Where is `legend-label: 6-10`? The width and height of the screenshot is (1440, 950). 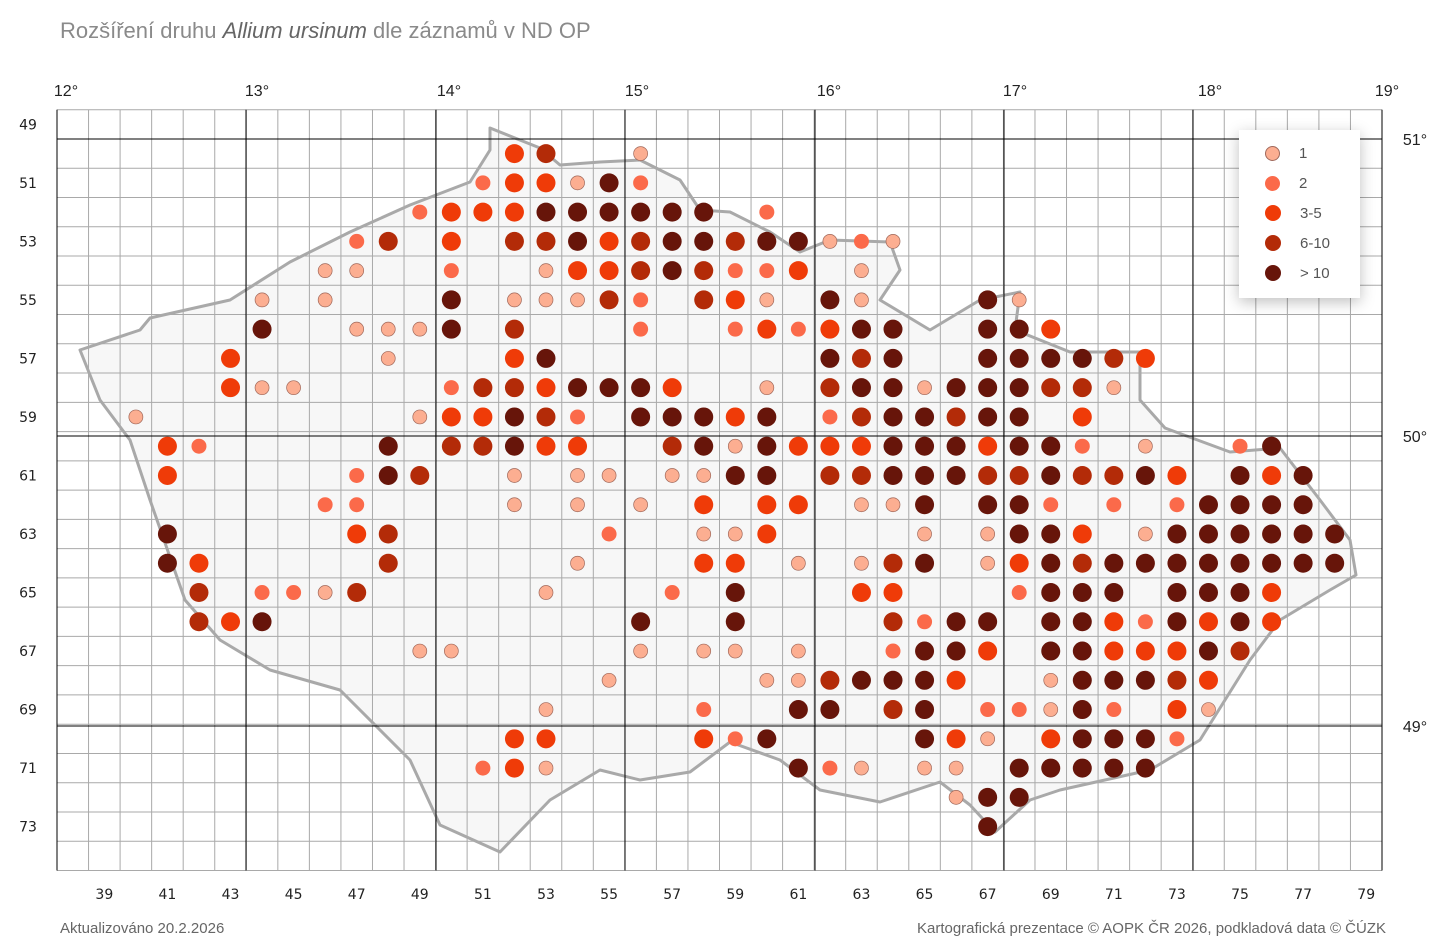 legend-label: 6-10 is located at coordinates (1315, 243).